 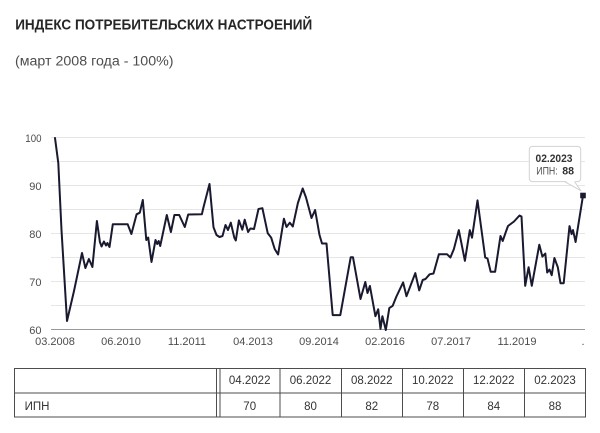 I want to click on svg-text: 82, so click(x=371, y=407).